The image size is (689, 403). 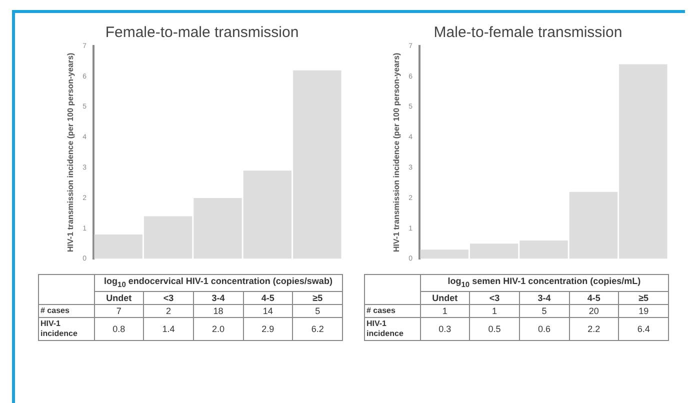 What do you see at coordinates (445, 328) in the screenshot?
I see `data-label: 0.3` at bounding box center [445, 328].